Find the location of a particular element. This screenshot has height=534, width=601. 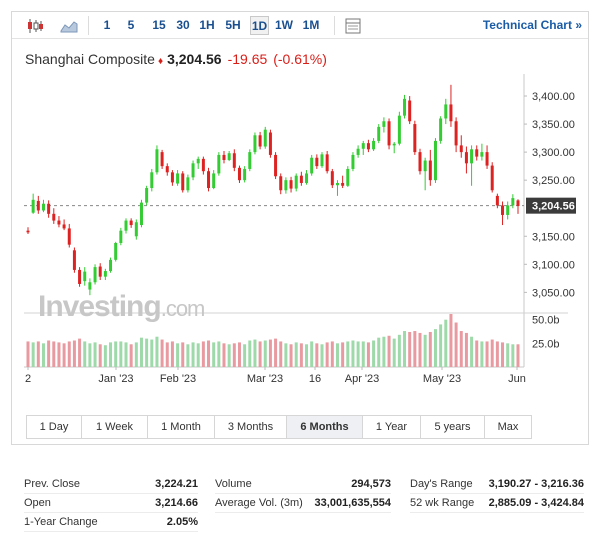

interval-5-button: 5 is located at coordinates (131, 25).